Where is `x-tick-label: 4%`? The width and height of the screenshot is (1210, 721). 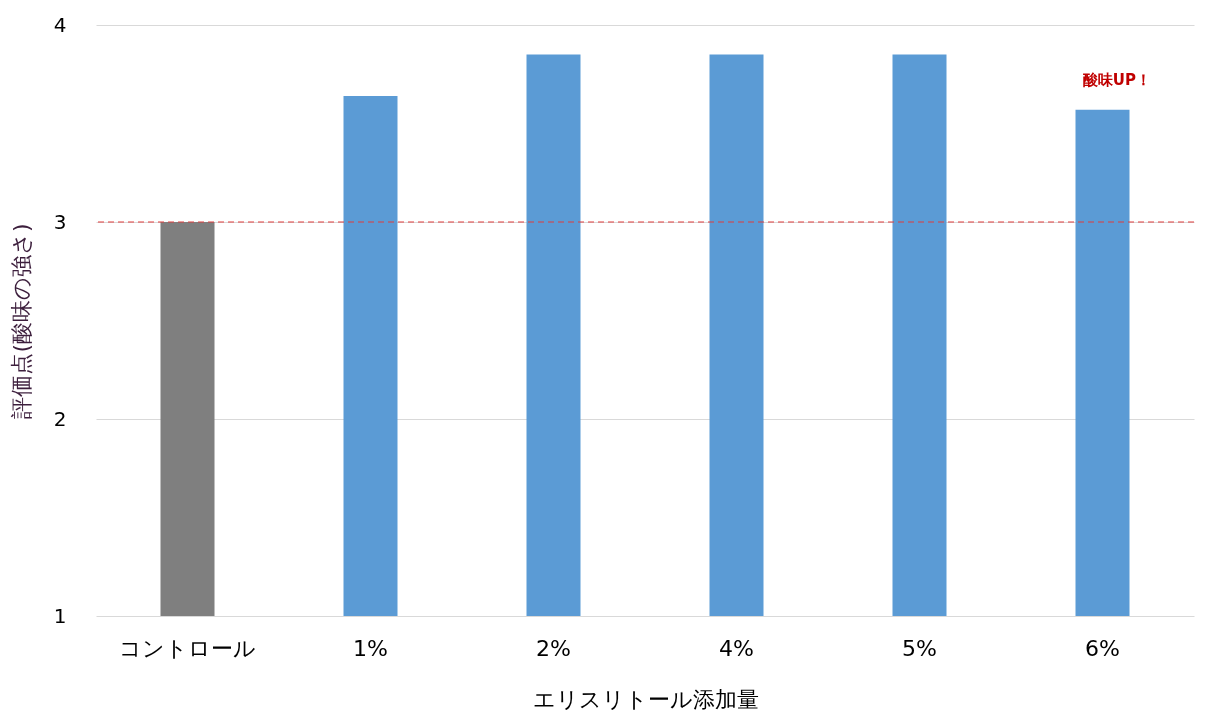 x-tick-label: 4% is located at coordinates (736, 648).